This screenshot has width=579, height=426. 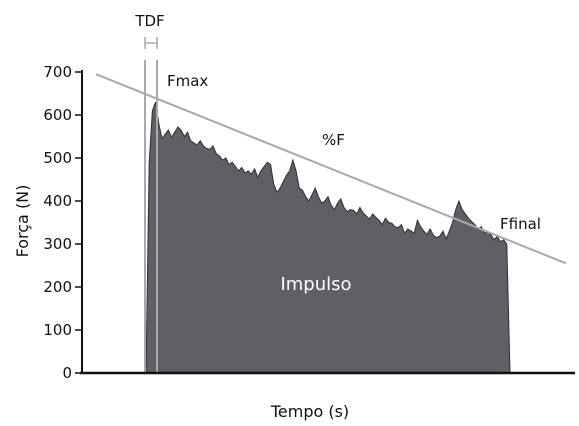 What do you see at coordinates (57, 330) in the screenshot?
I see `y-tick-label: 100` at bounding box center [57, 330].